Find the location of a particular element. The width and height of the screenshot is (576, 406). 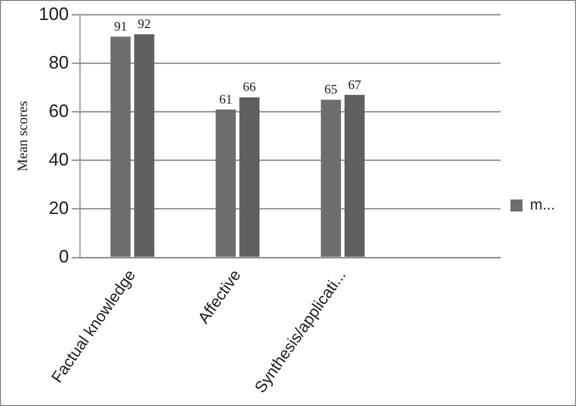

y-tick-label: 20 is located at coordinates (58, 208).